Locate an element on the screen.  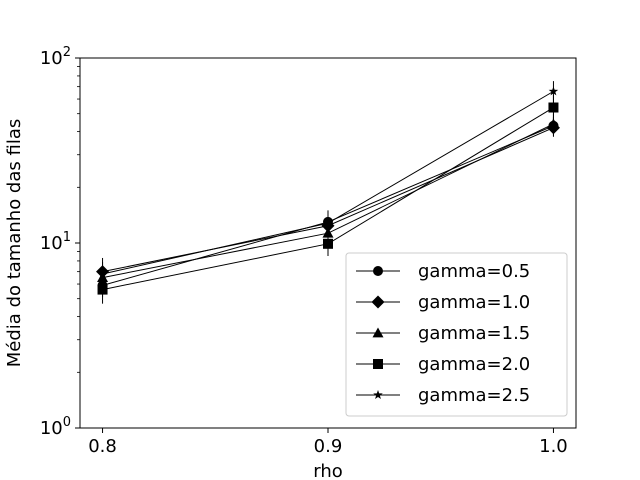
y-tick-label: 10⁰ is located at coordinates (55, 427).